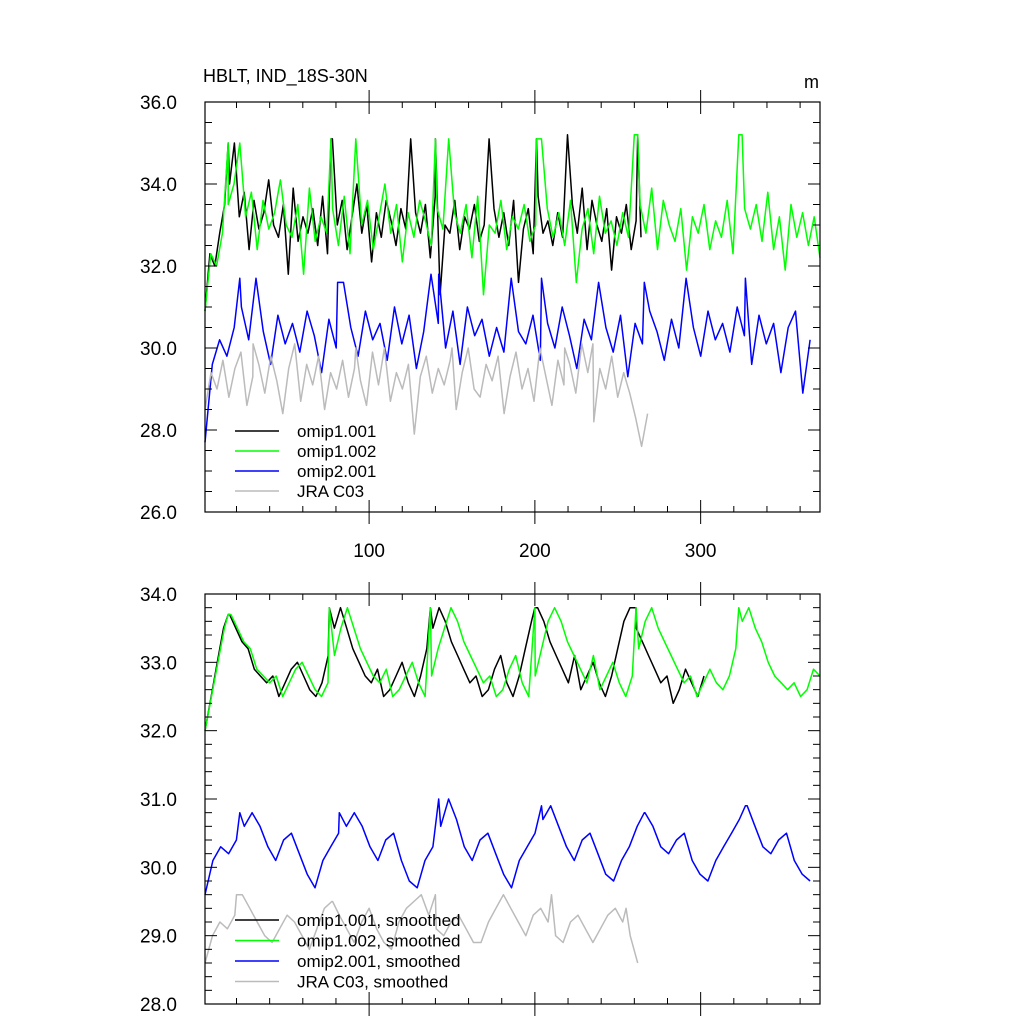 This screenshot has height=1024, width=1024. What do you see at coordinates (158, 663) in the screenshot?
I see `bottom-y-tick-label: 33.0` at bounding box center [158, 663].